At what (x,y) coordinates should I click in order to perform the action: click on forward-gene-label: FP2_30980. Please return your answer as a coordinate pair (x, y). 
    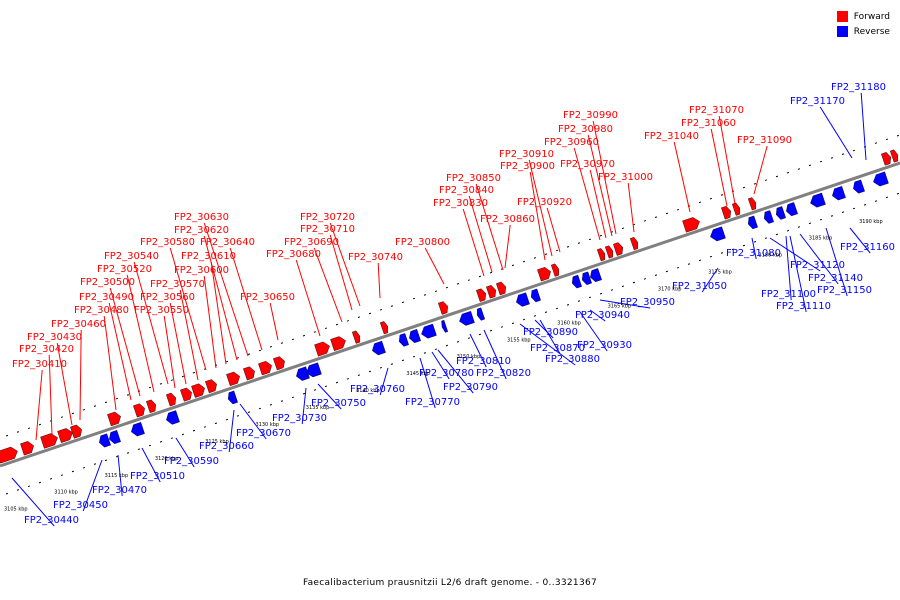
    Looking at the image, I should click on (585, 129).